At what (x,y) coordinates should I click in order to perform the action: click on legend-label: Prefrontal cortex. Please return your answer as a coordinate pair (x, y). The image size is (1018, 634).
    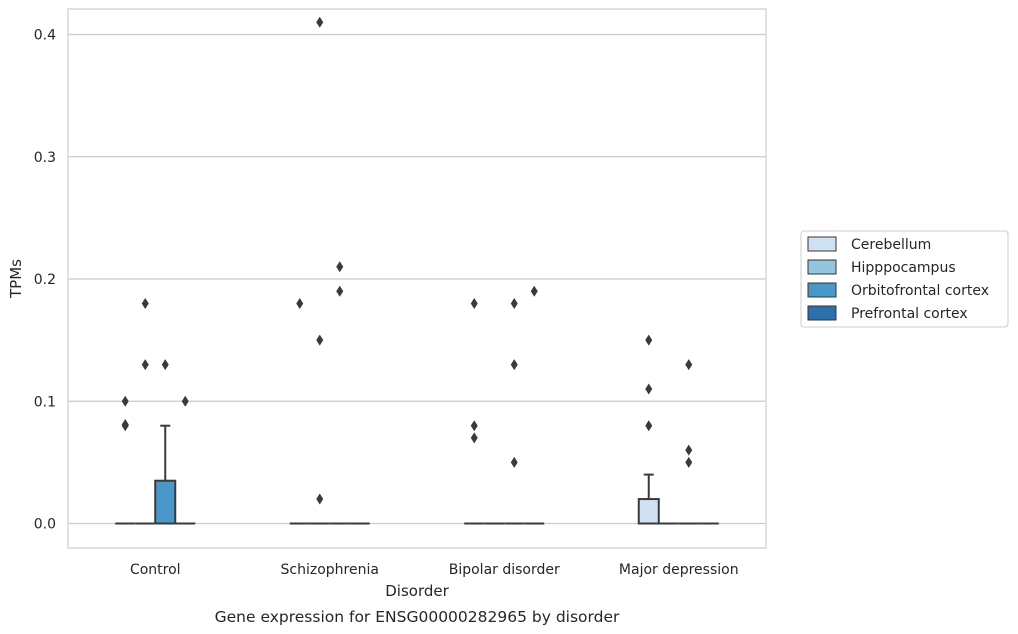
    Looking at the image, I should click on (909, 314).